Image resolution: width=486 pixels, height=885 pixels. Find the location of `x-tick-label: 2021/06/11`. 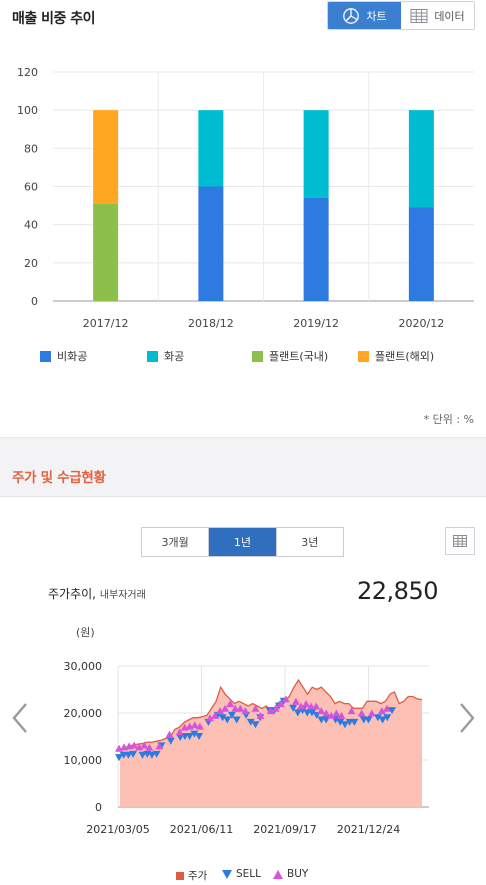

x-tick-label: 2021/06/11 is located at coordinates (201, 829).